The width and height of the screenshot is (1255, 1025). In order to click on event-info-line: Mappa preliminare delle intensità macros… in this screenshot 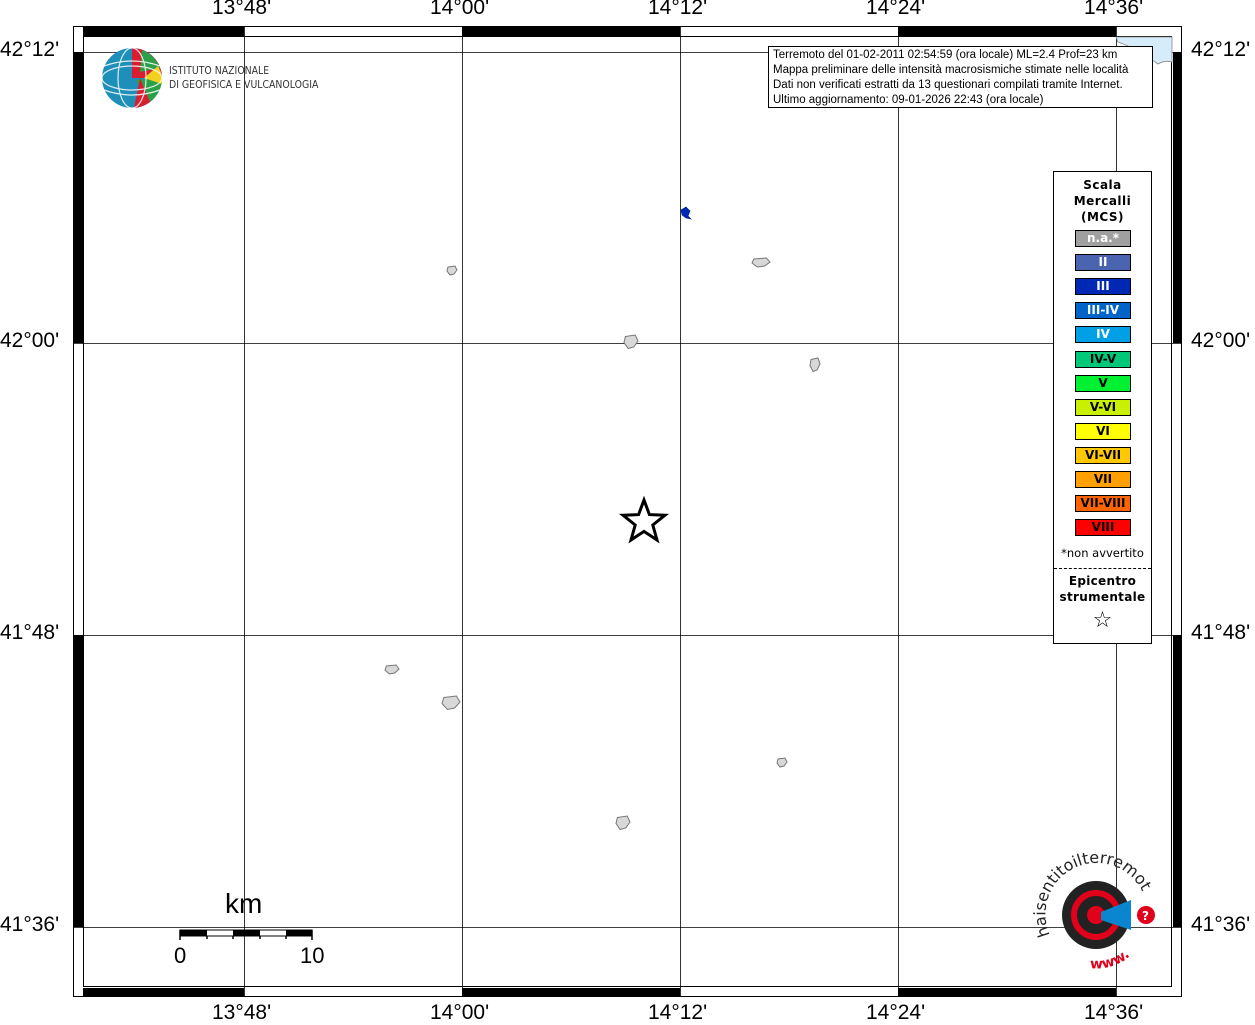, I will do `click(951, 70)`.